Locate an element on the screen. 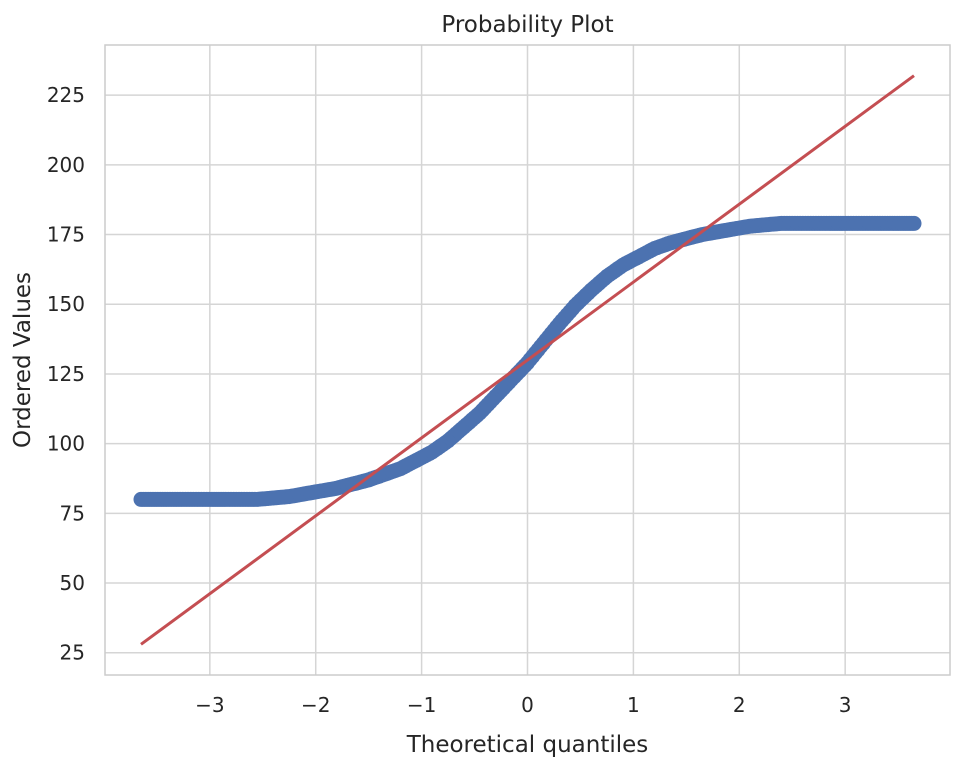 Image resolution: width=962 pixels, height=765 pixels. x-tick-label: −2 is located at coordinates (315, 705).